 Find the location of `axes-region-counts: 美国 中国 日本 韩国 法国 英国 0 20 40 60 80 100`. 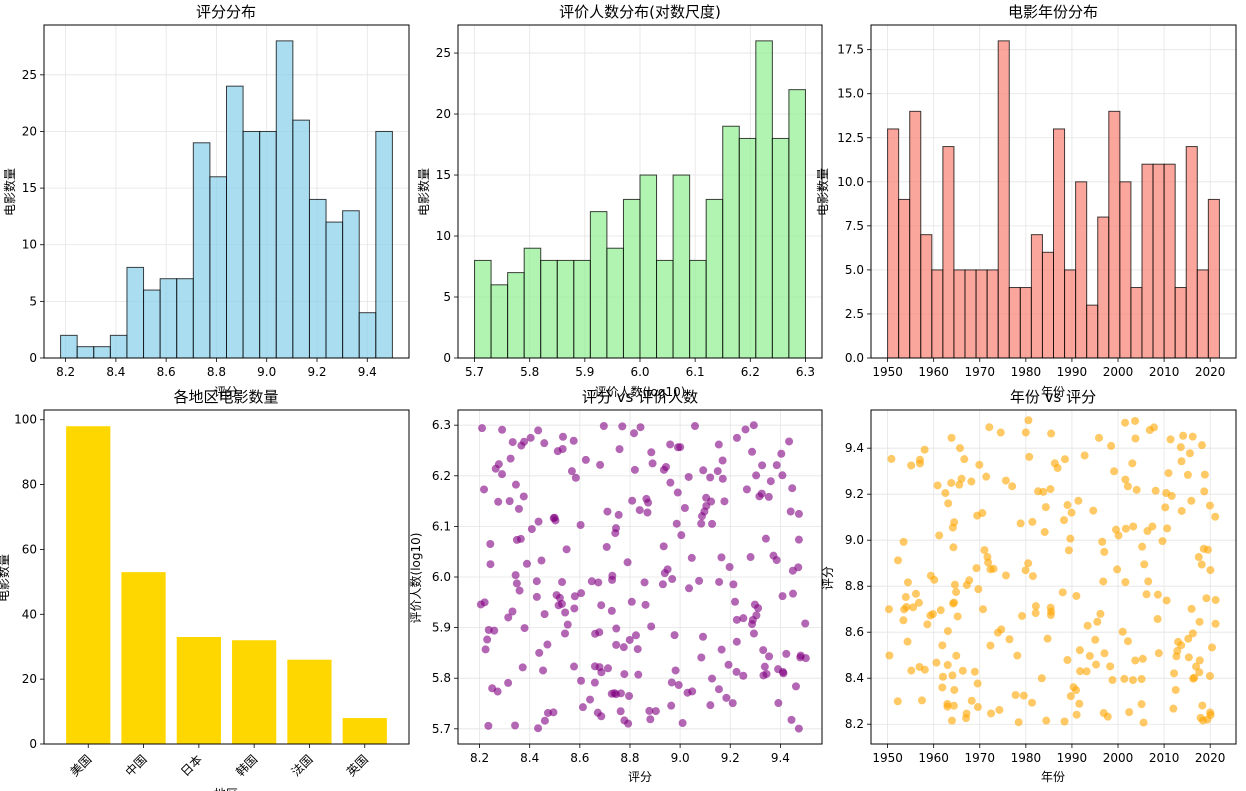

axes-region-counts: 美国 中国 日本 韩国 法国 英国 0 20 40 60 80 100 is located at coordinates (212, 594).